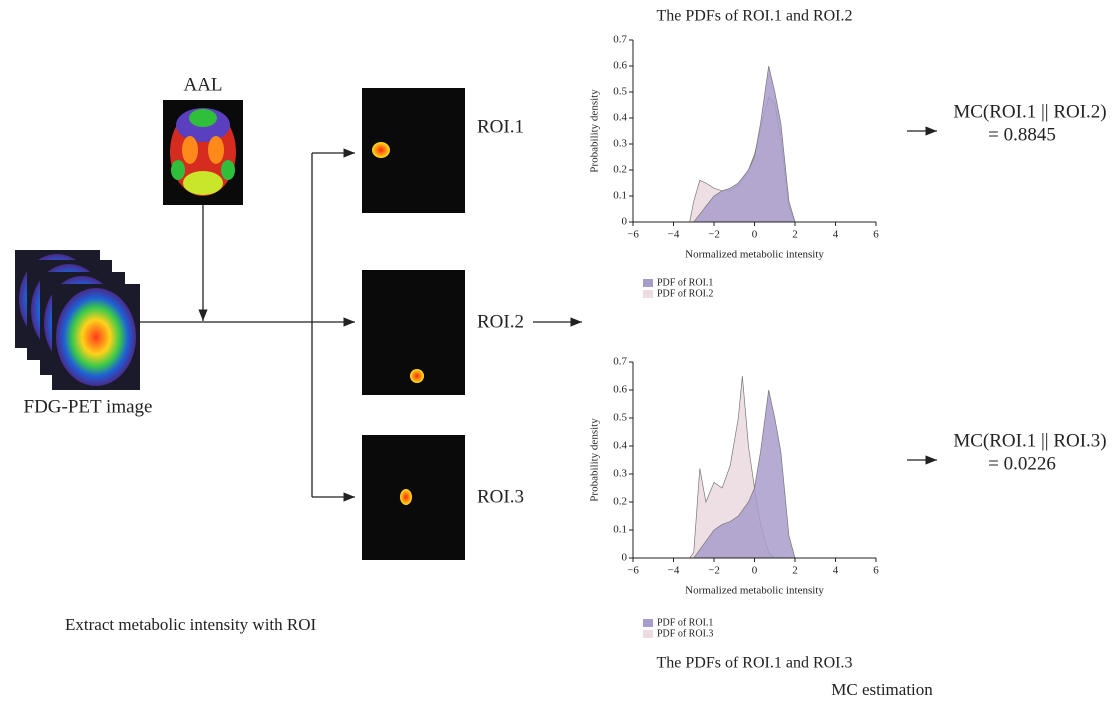 This screenshot has height=706, width=1118. What do you see at coordinates (1022, 463) in the screenshot?
I see `mc-value: = 0.0226` at bounding box center [1022, 463].